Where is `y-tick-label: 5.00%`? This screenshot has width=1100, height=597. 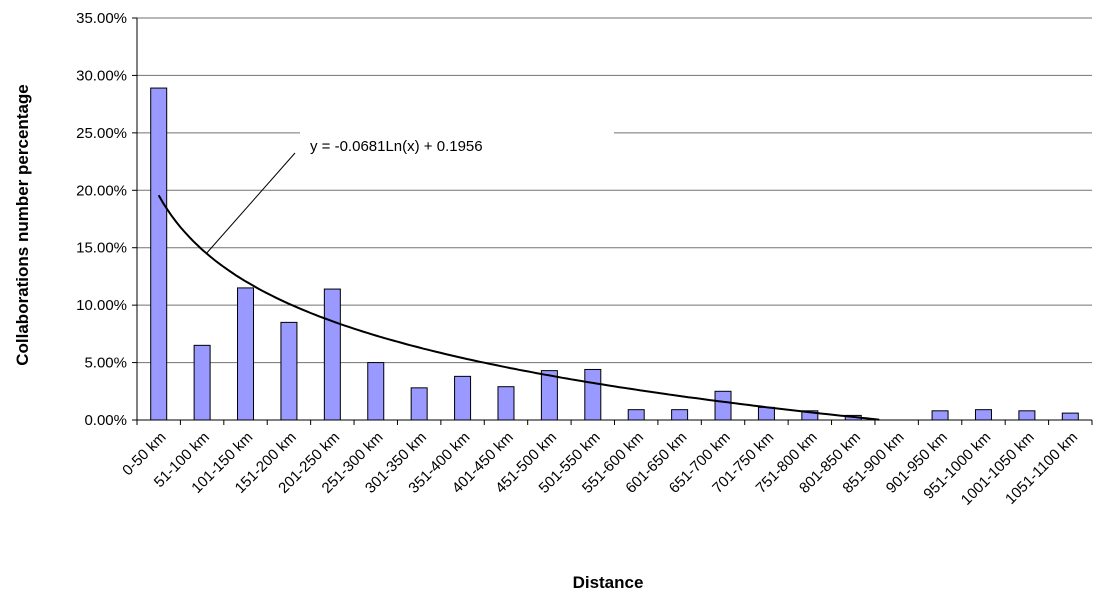
y-tick-label: 5.00% is located at coordinates (105, 363).